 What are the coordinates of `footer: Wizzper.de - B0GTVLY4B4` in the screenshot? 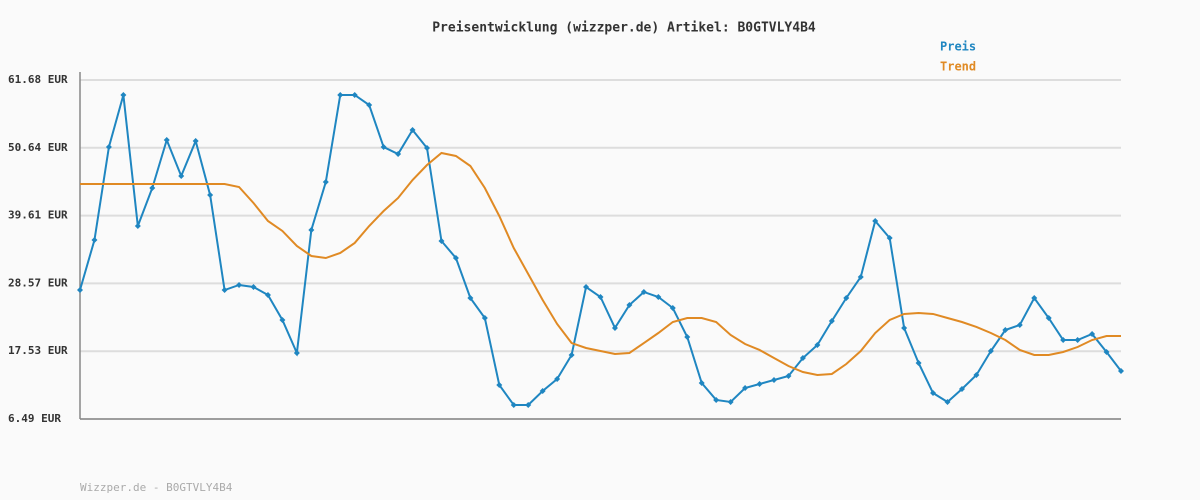 It's located at (156, 487).